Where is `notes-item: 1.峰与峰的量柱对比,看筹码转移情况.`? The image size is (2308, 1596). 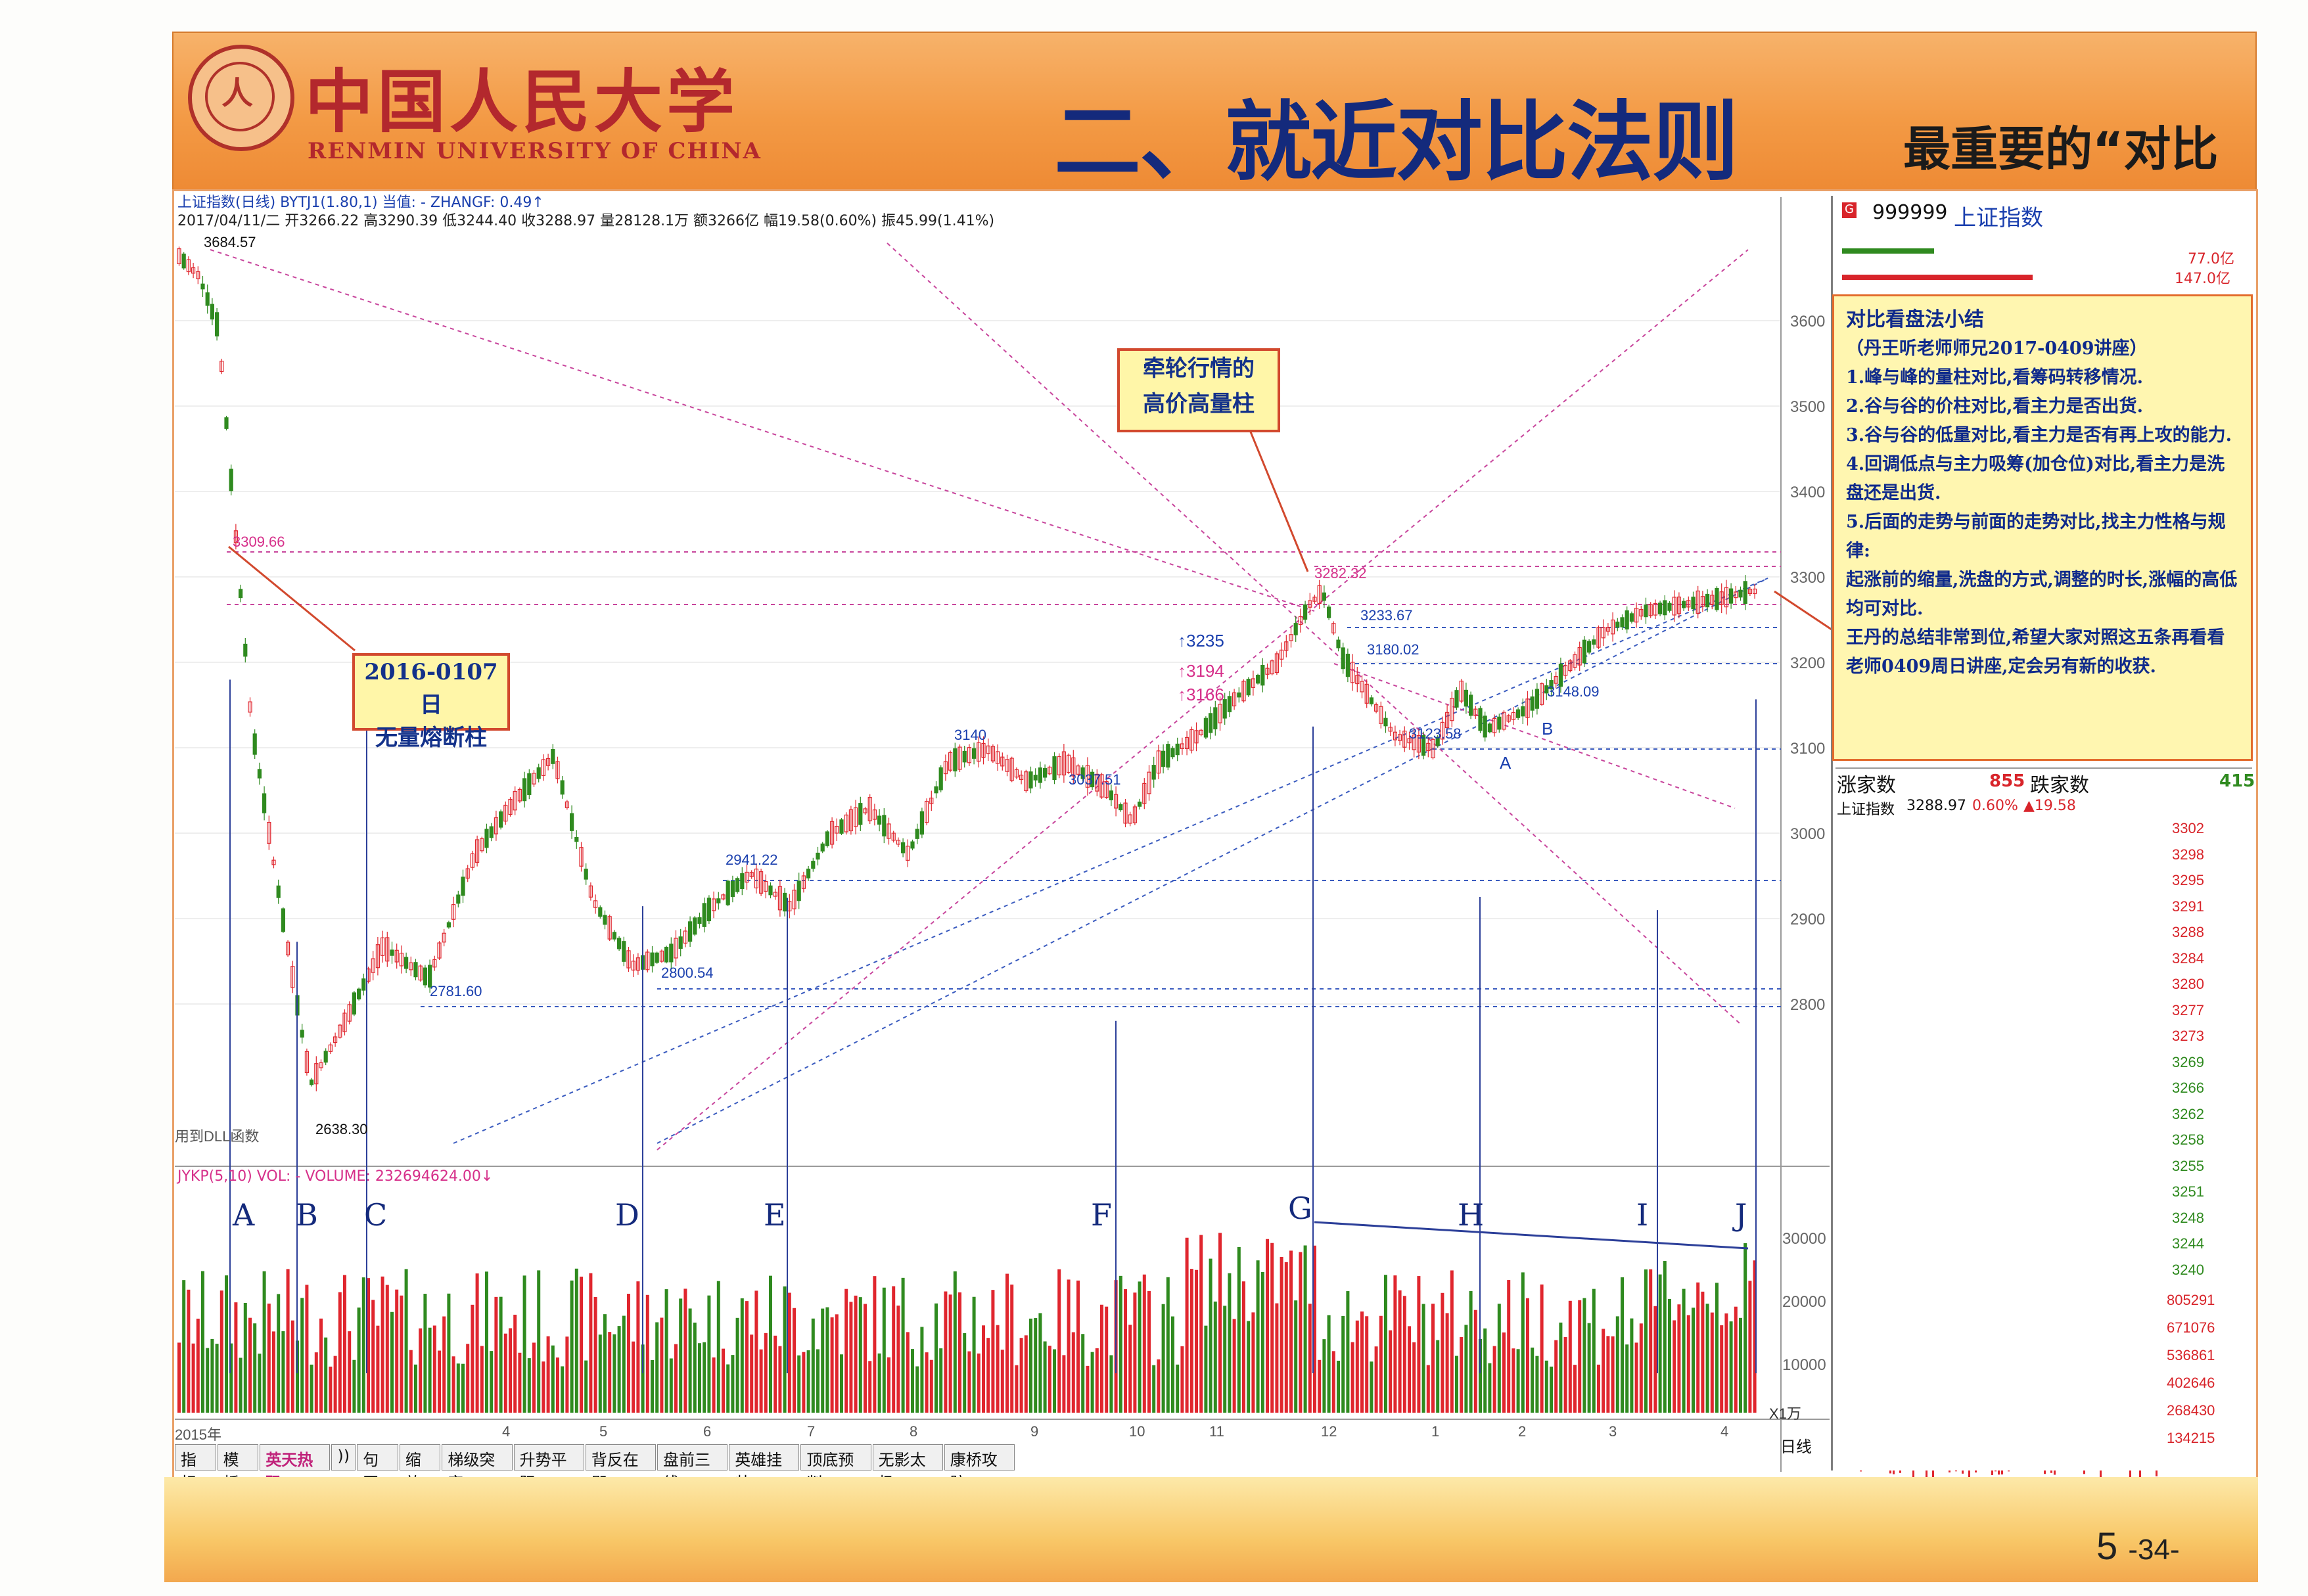 notes-item: 1.峰与峰的量柱对比,看筹码转移情况. is located at coordinates (1994, 377).